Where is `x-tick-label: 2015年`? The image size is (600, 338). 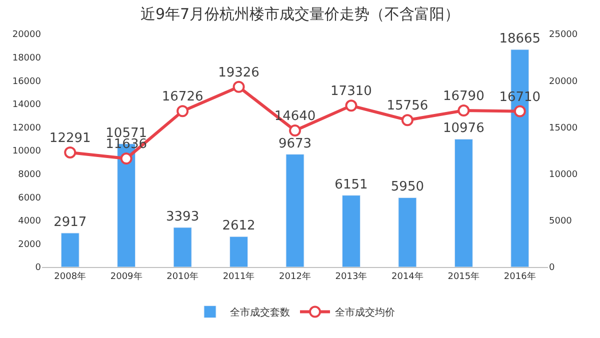
x-tick-label: 2015年 is located at coordinates (464, 276).